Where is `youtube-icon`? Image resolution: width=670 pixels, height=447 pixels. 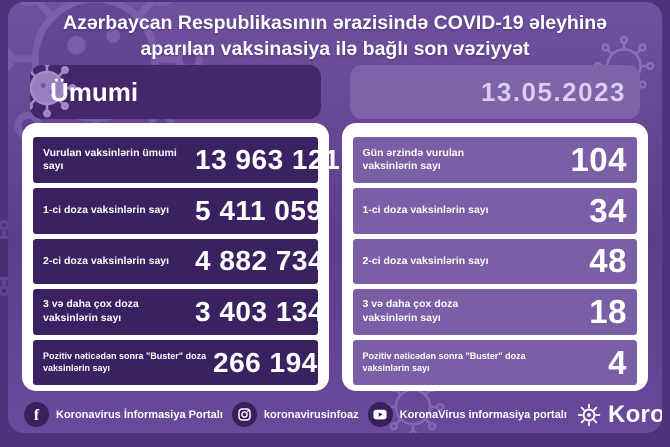
youtube-icon is located at coordinates (380, 414).